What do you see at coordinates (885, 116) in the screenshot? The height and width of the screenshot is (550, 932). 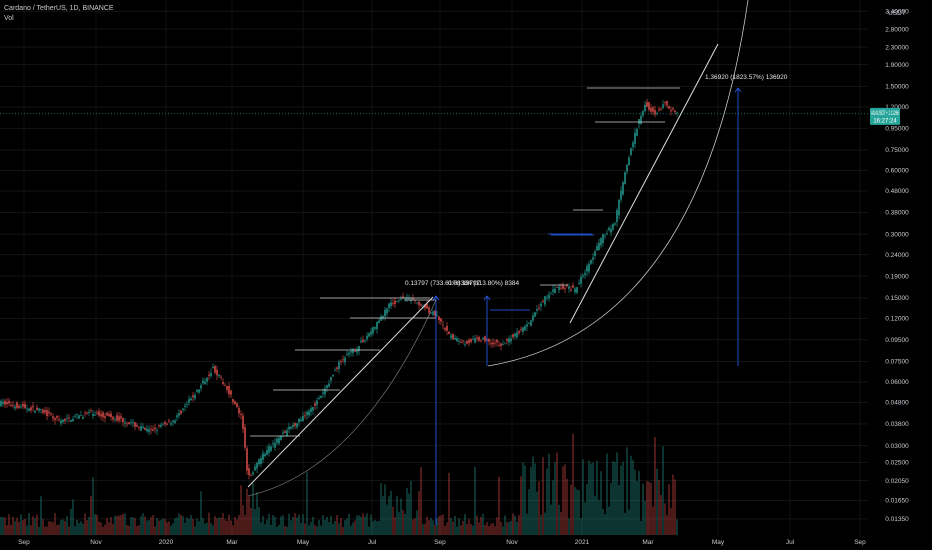 I see `price-tag-box` at bounding box center [885, 116].